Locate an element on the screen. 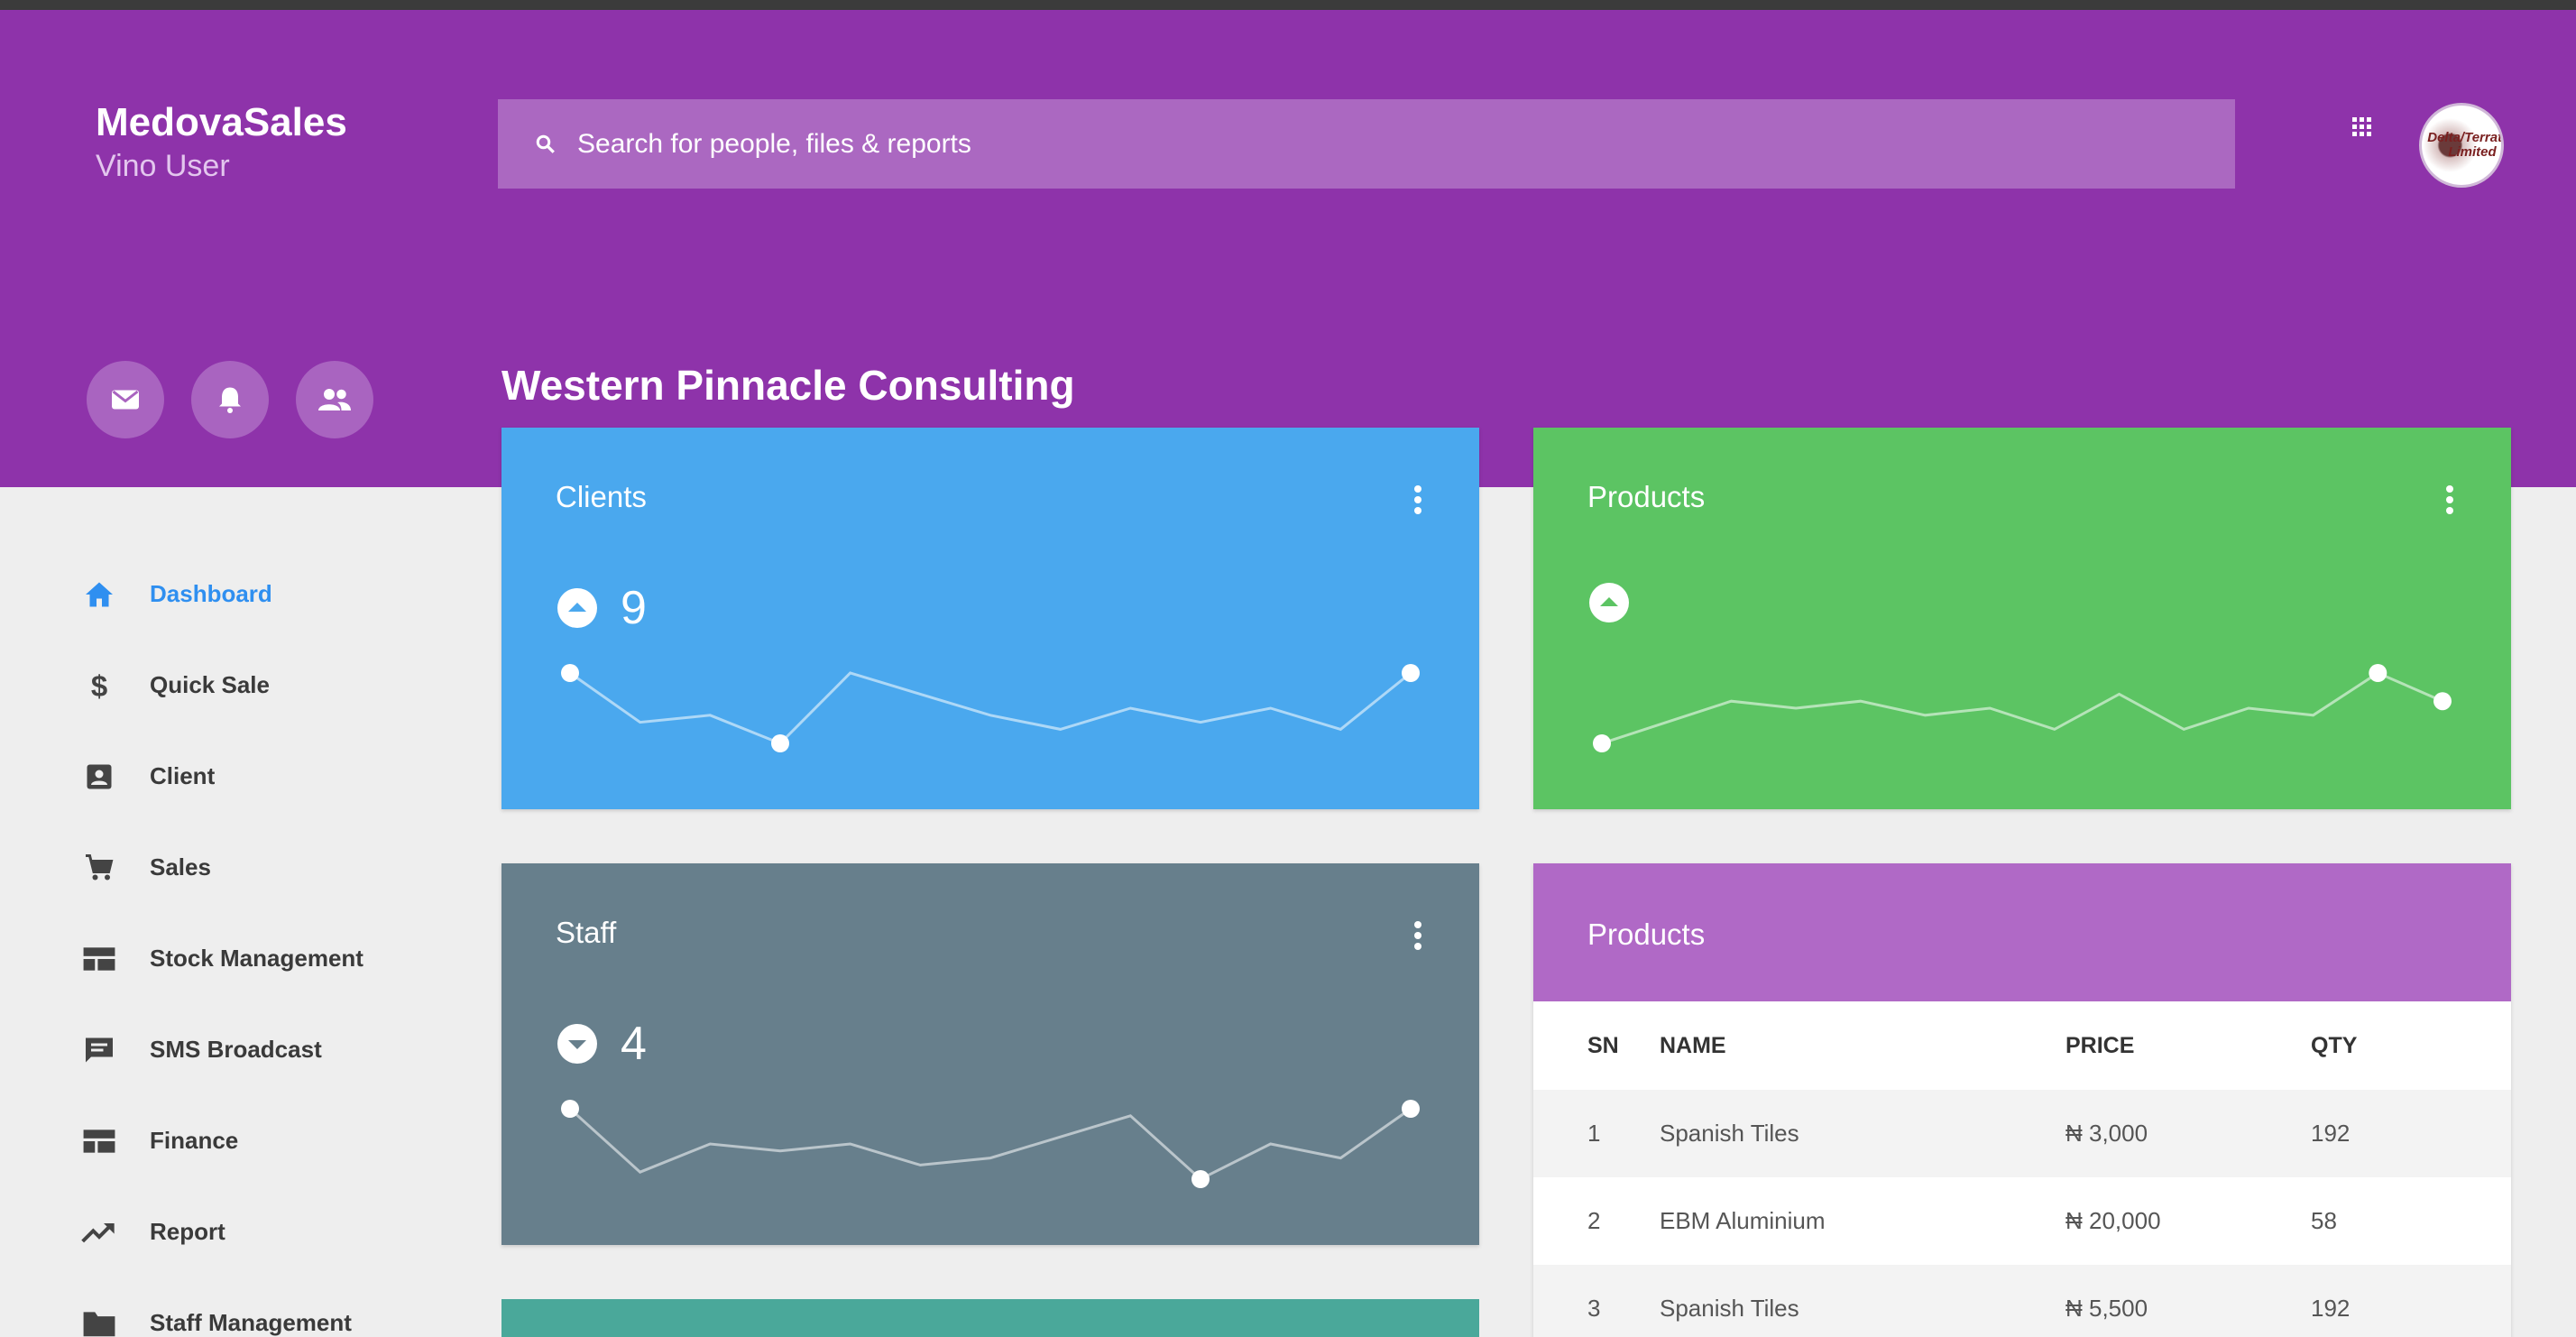 The width and height of the screenshot is (2576, 1337). staff-sparkline is located at coordinates (991, 1144).